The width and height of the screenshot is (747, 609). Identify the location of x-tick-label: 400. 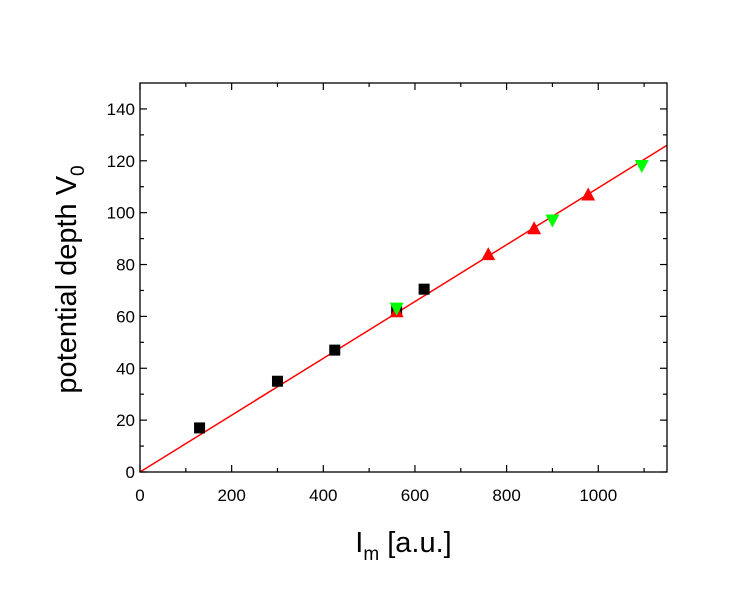
(323, 495).